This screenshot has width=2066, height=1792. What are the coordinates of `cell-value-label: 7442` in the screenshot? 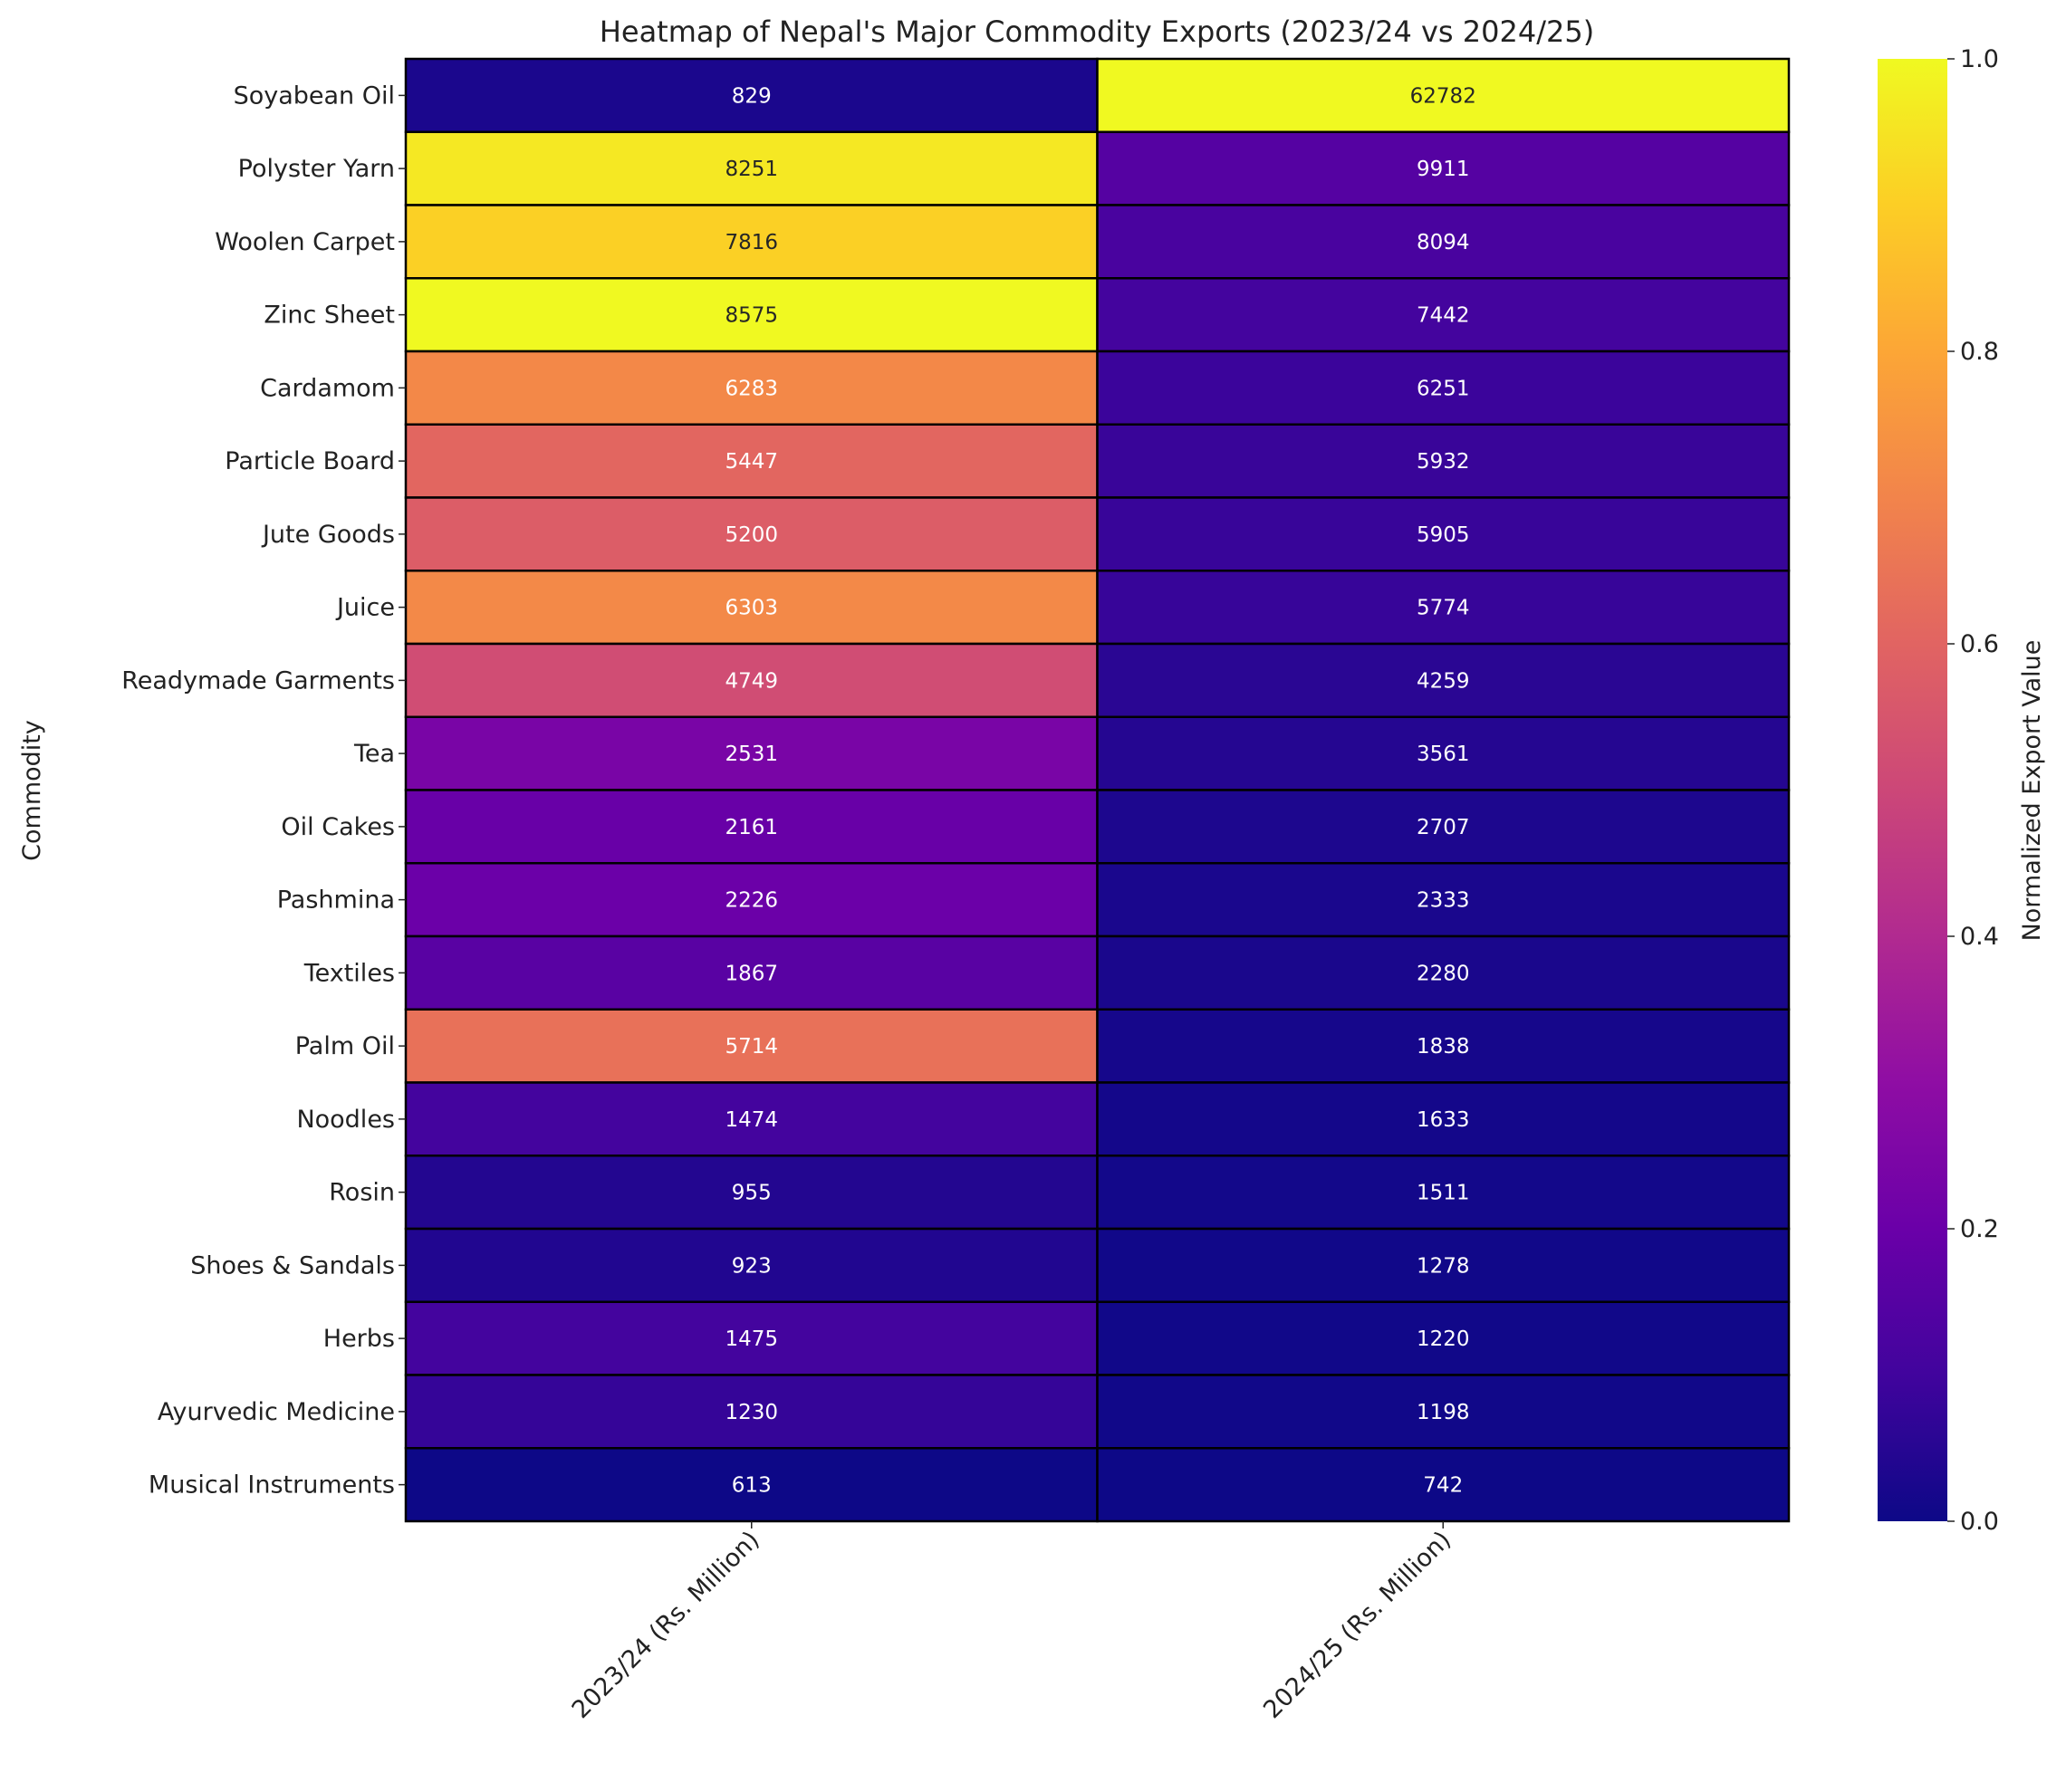 It's located at (1443, 316).